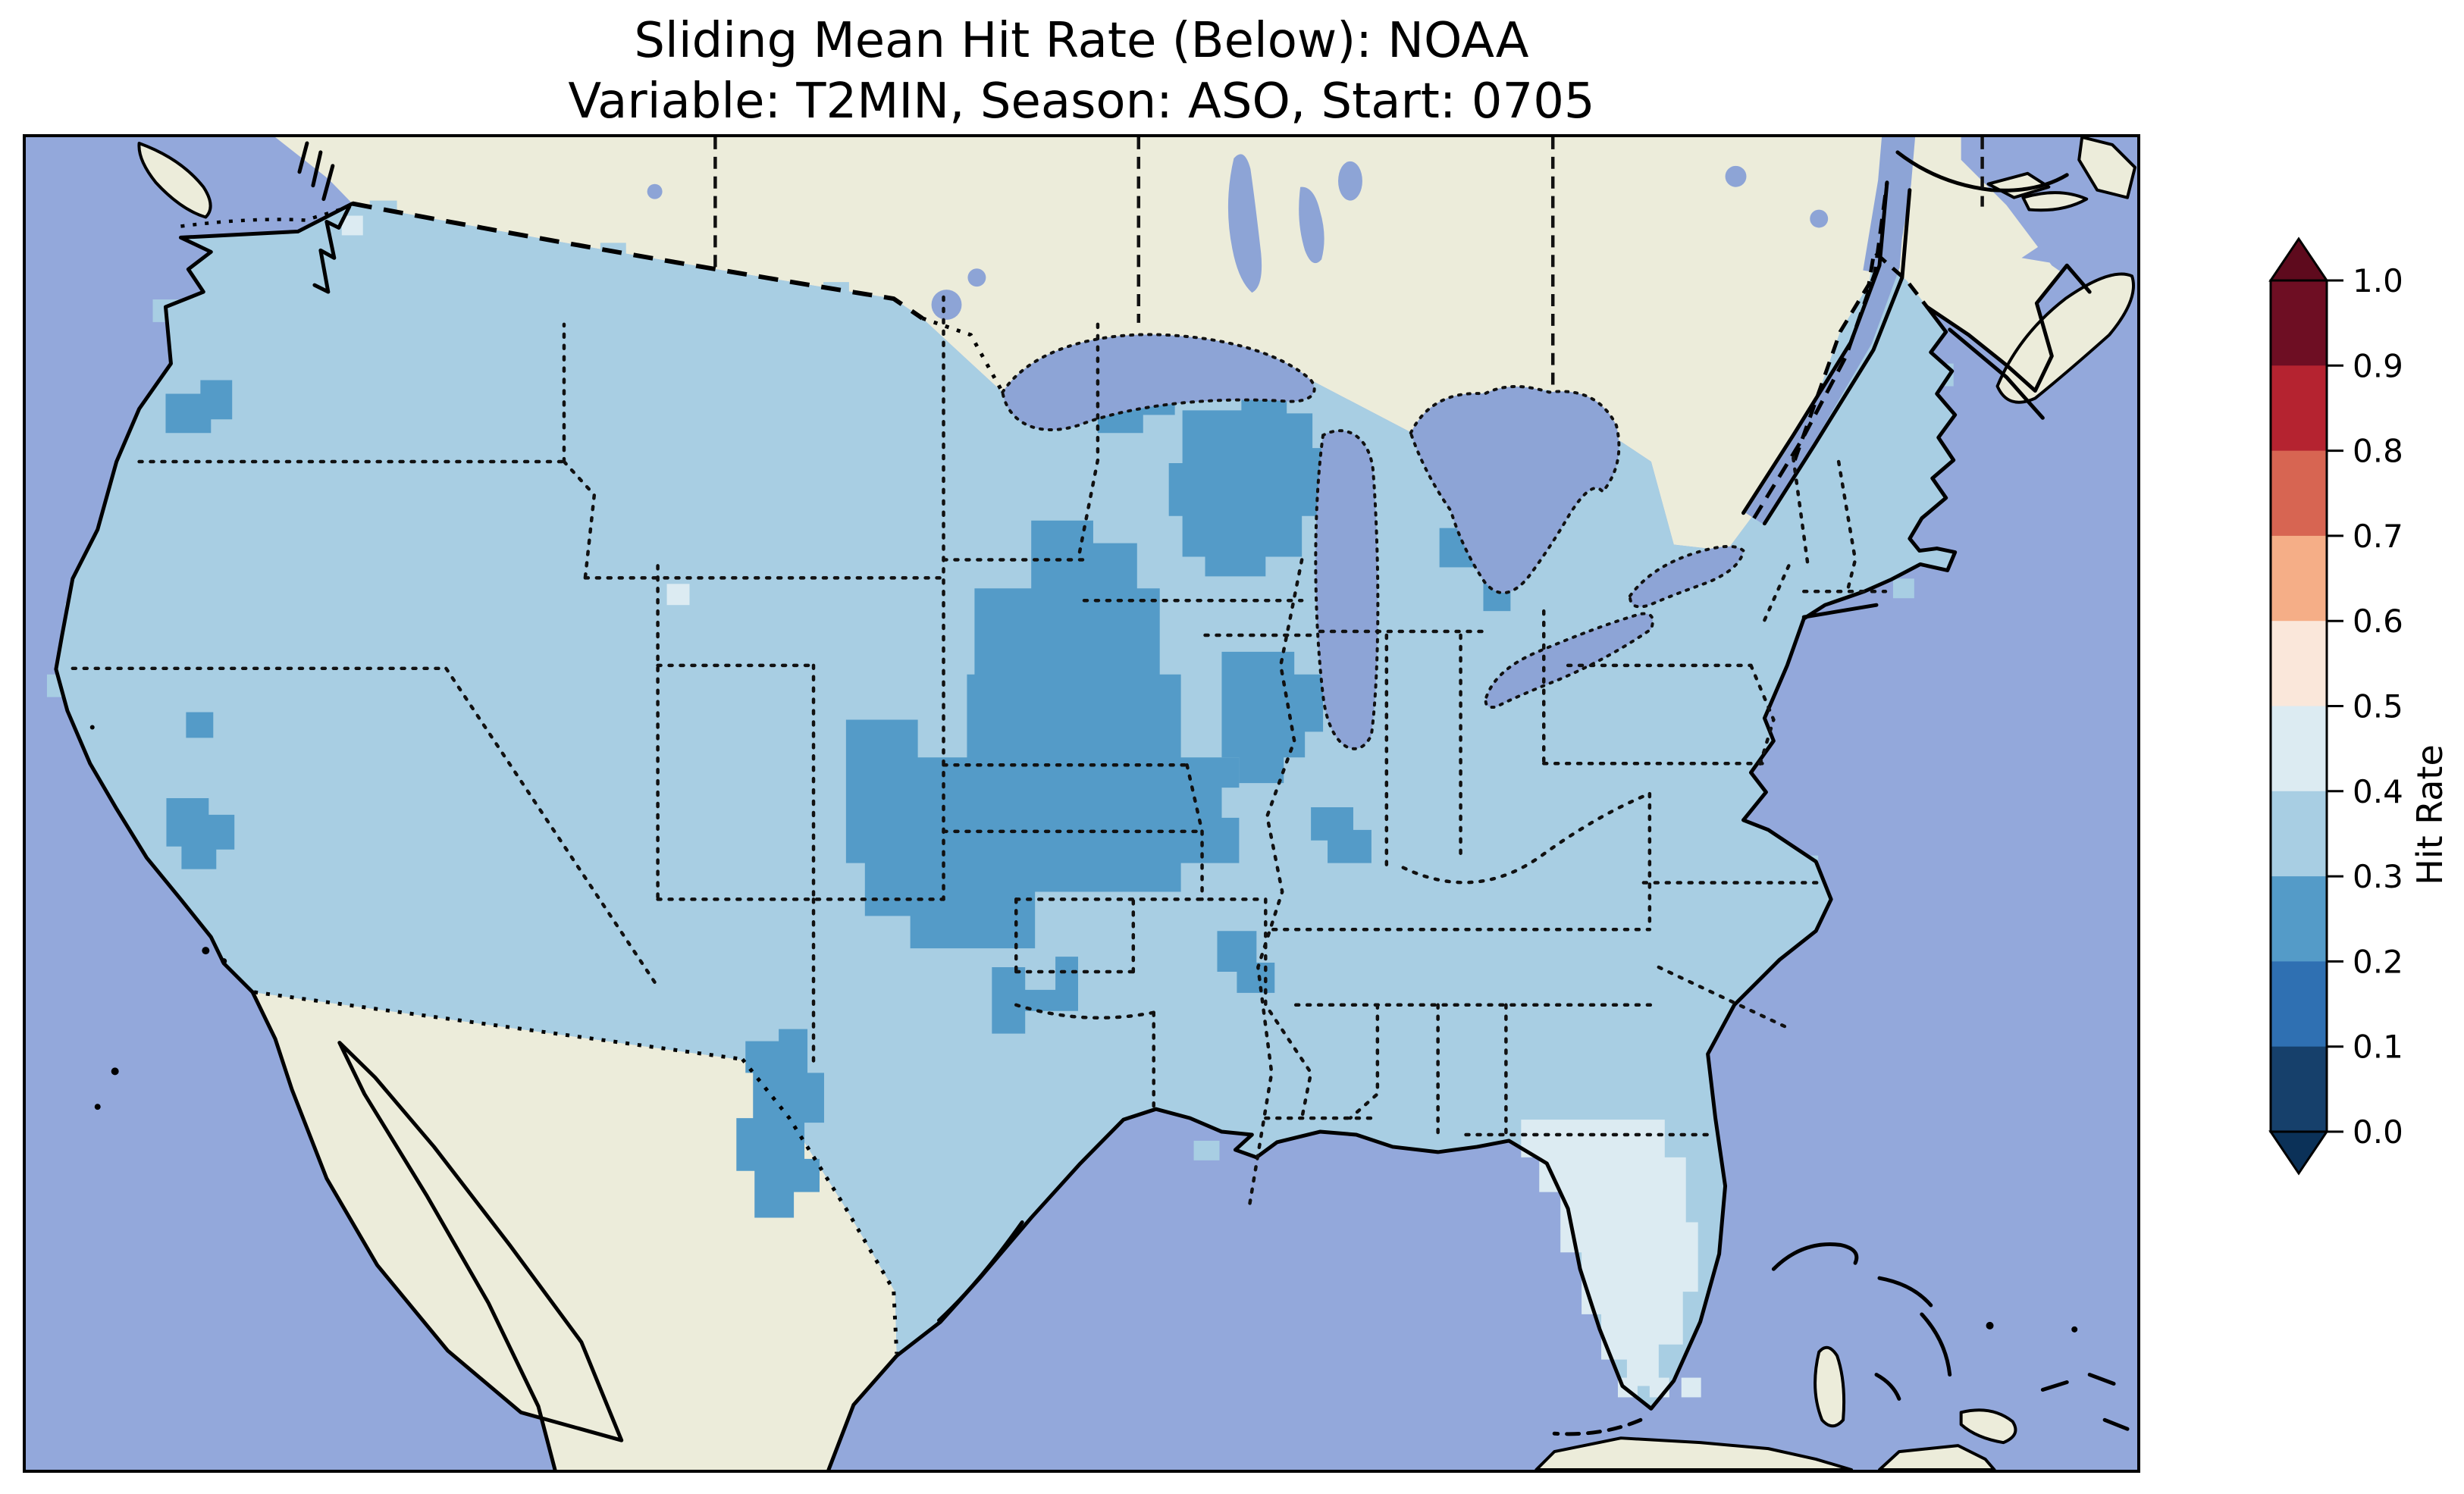 Image resolution: width=2464 pixels, height=1494 pixels. Describe the element at coordinates (2298, 1153) in the screenshot. I see `colorbar-under-arrow` at that location.